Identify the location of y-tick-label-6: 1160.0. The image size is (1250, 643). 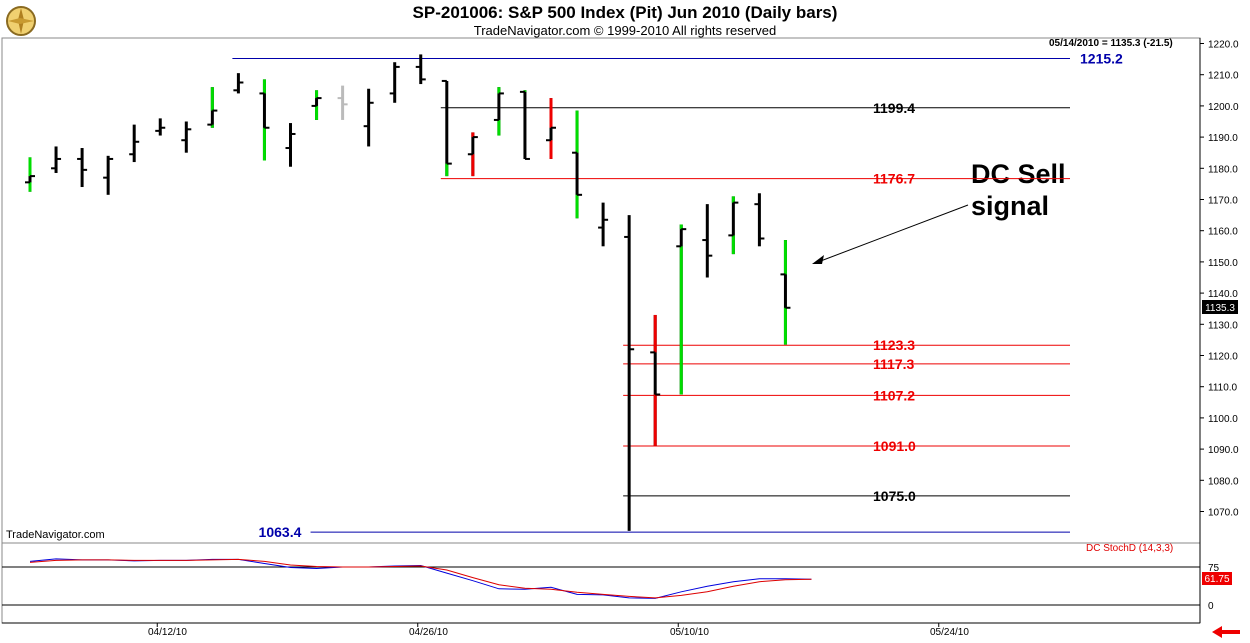
(1223, 232).